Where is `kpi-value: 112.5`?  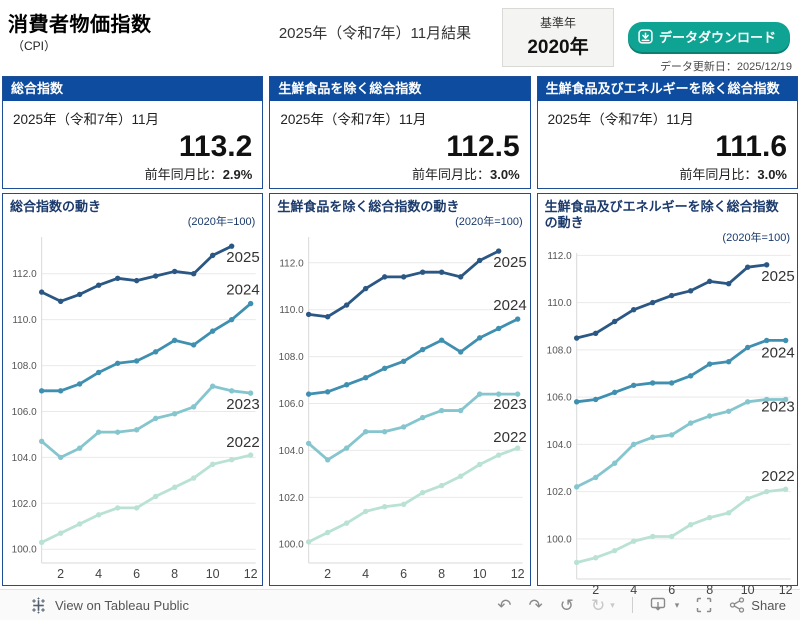
kpi-value: 112.5 is located at coordinates (483, 146).